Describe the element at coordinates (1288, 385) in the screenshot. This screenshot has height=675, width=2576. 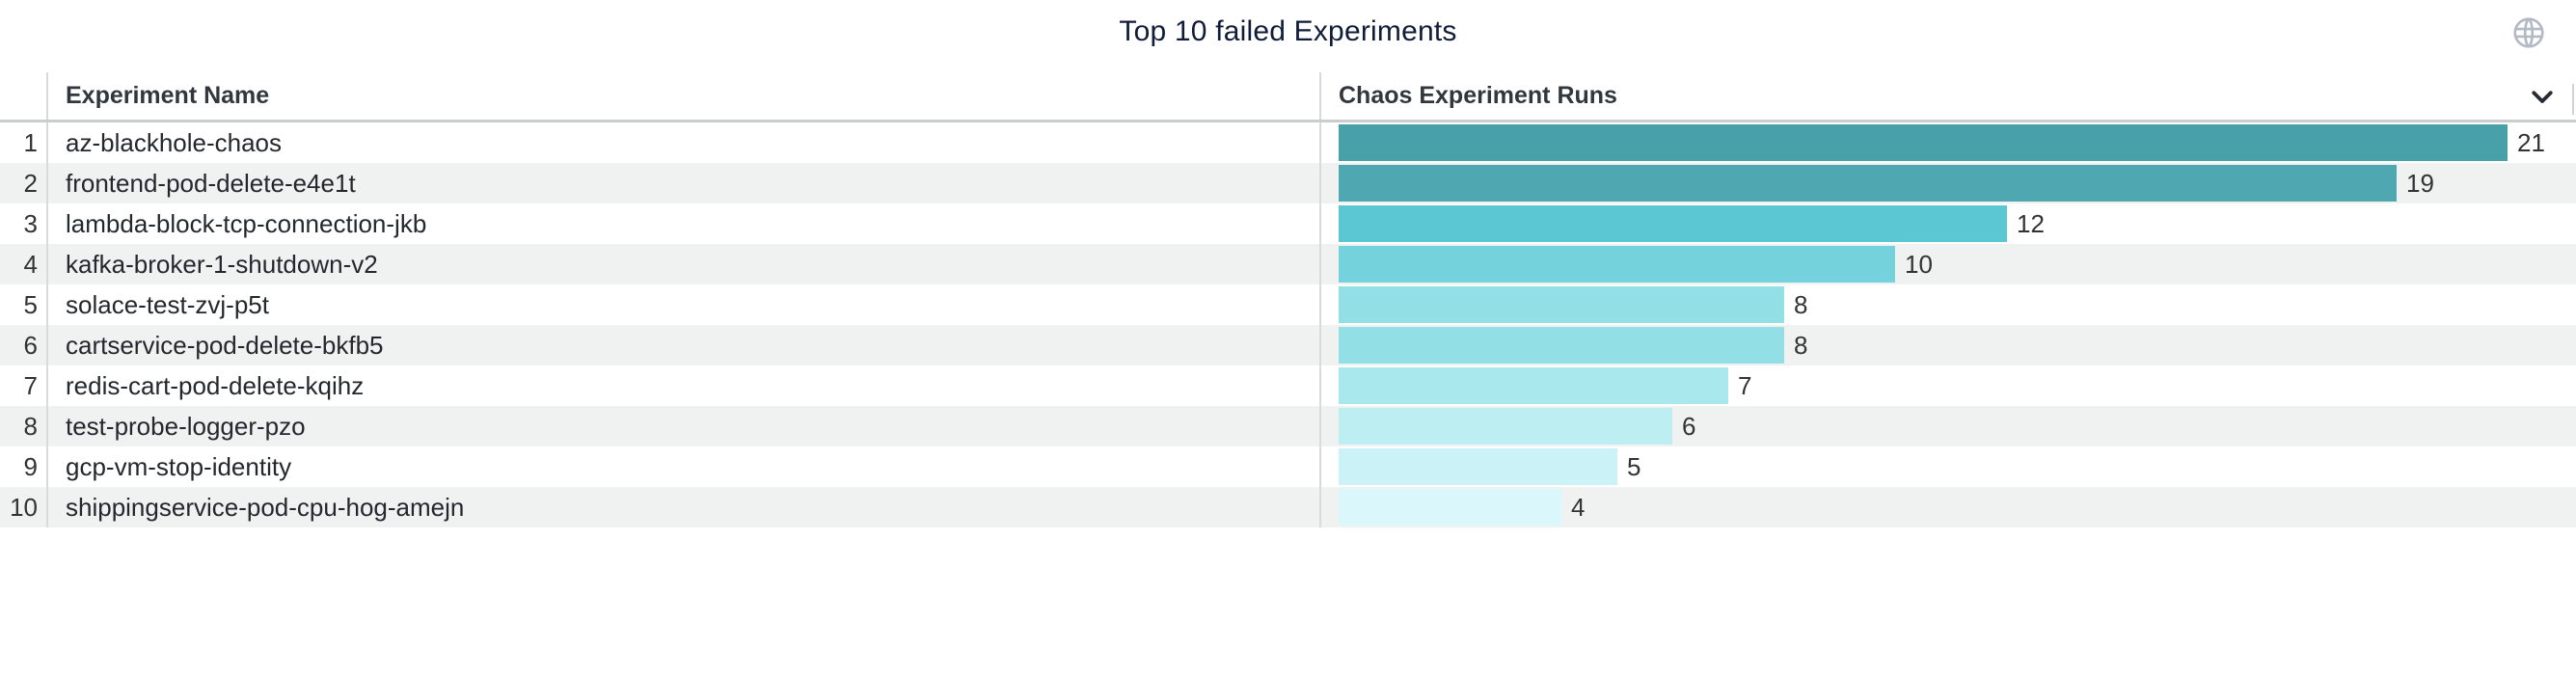
I see `table-row: 7 redis-cart-pod-delete-kqihz 7` at that location.